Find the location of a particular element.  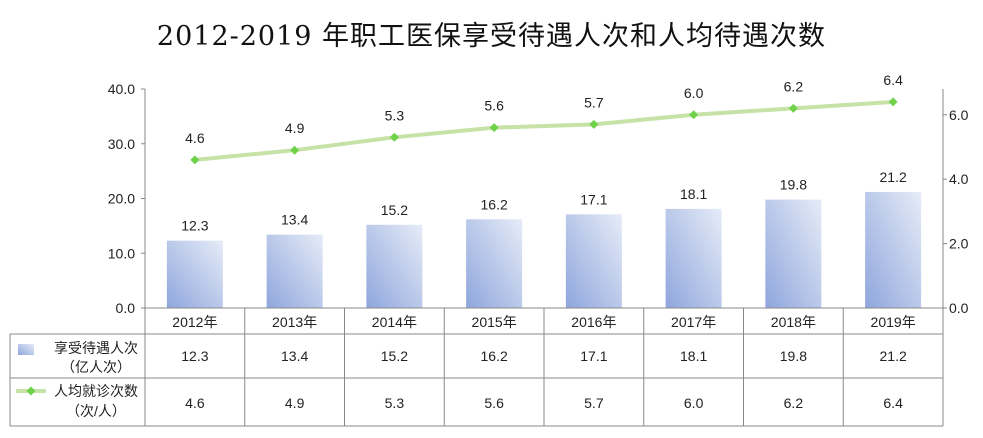

table-cell-visits: 12.3 is located at coordinates (194, 356).